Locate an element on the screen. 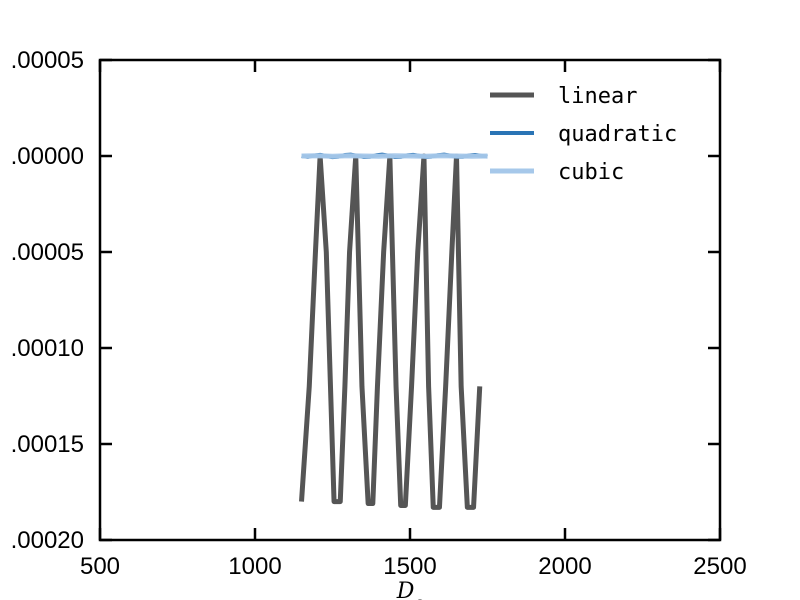 The height and width of the screenshot is (600, 800). y-tick-label-3: .00010 is located at coordinates (47, 348).